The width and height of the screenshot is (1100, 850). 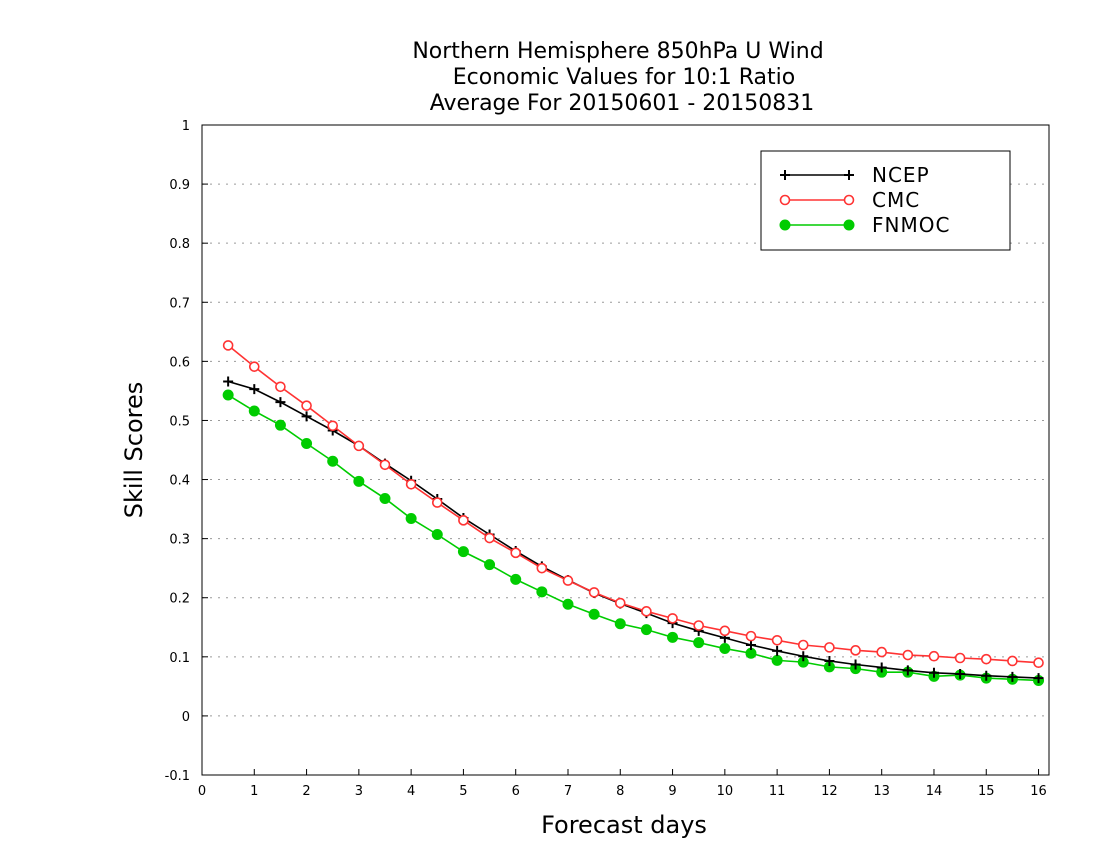 What do you see at coordinates (179, 421) in the screenshot?
I see `y-tick-label: 0.5` at bounding box center [179, 421].